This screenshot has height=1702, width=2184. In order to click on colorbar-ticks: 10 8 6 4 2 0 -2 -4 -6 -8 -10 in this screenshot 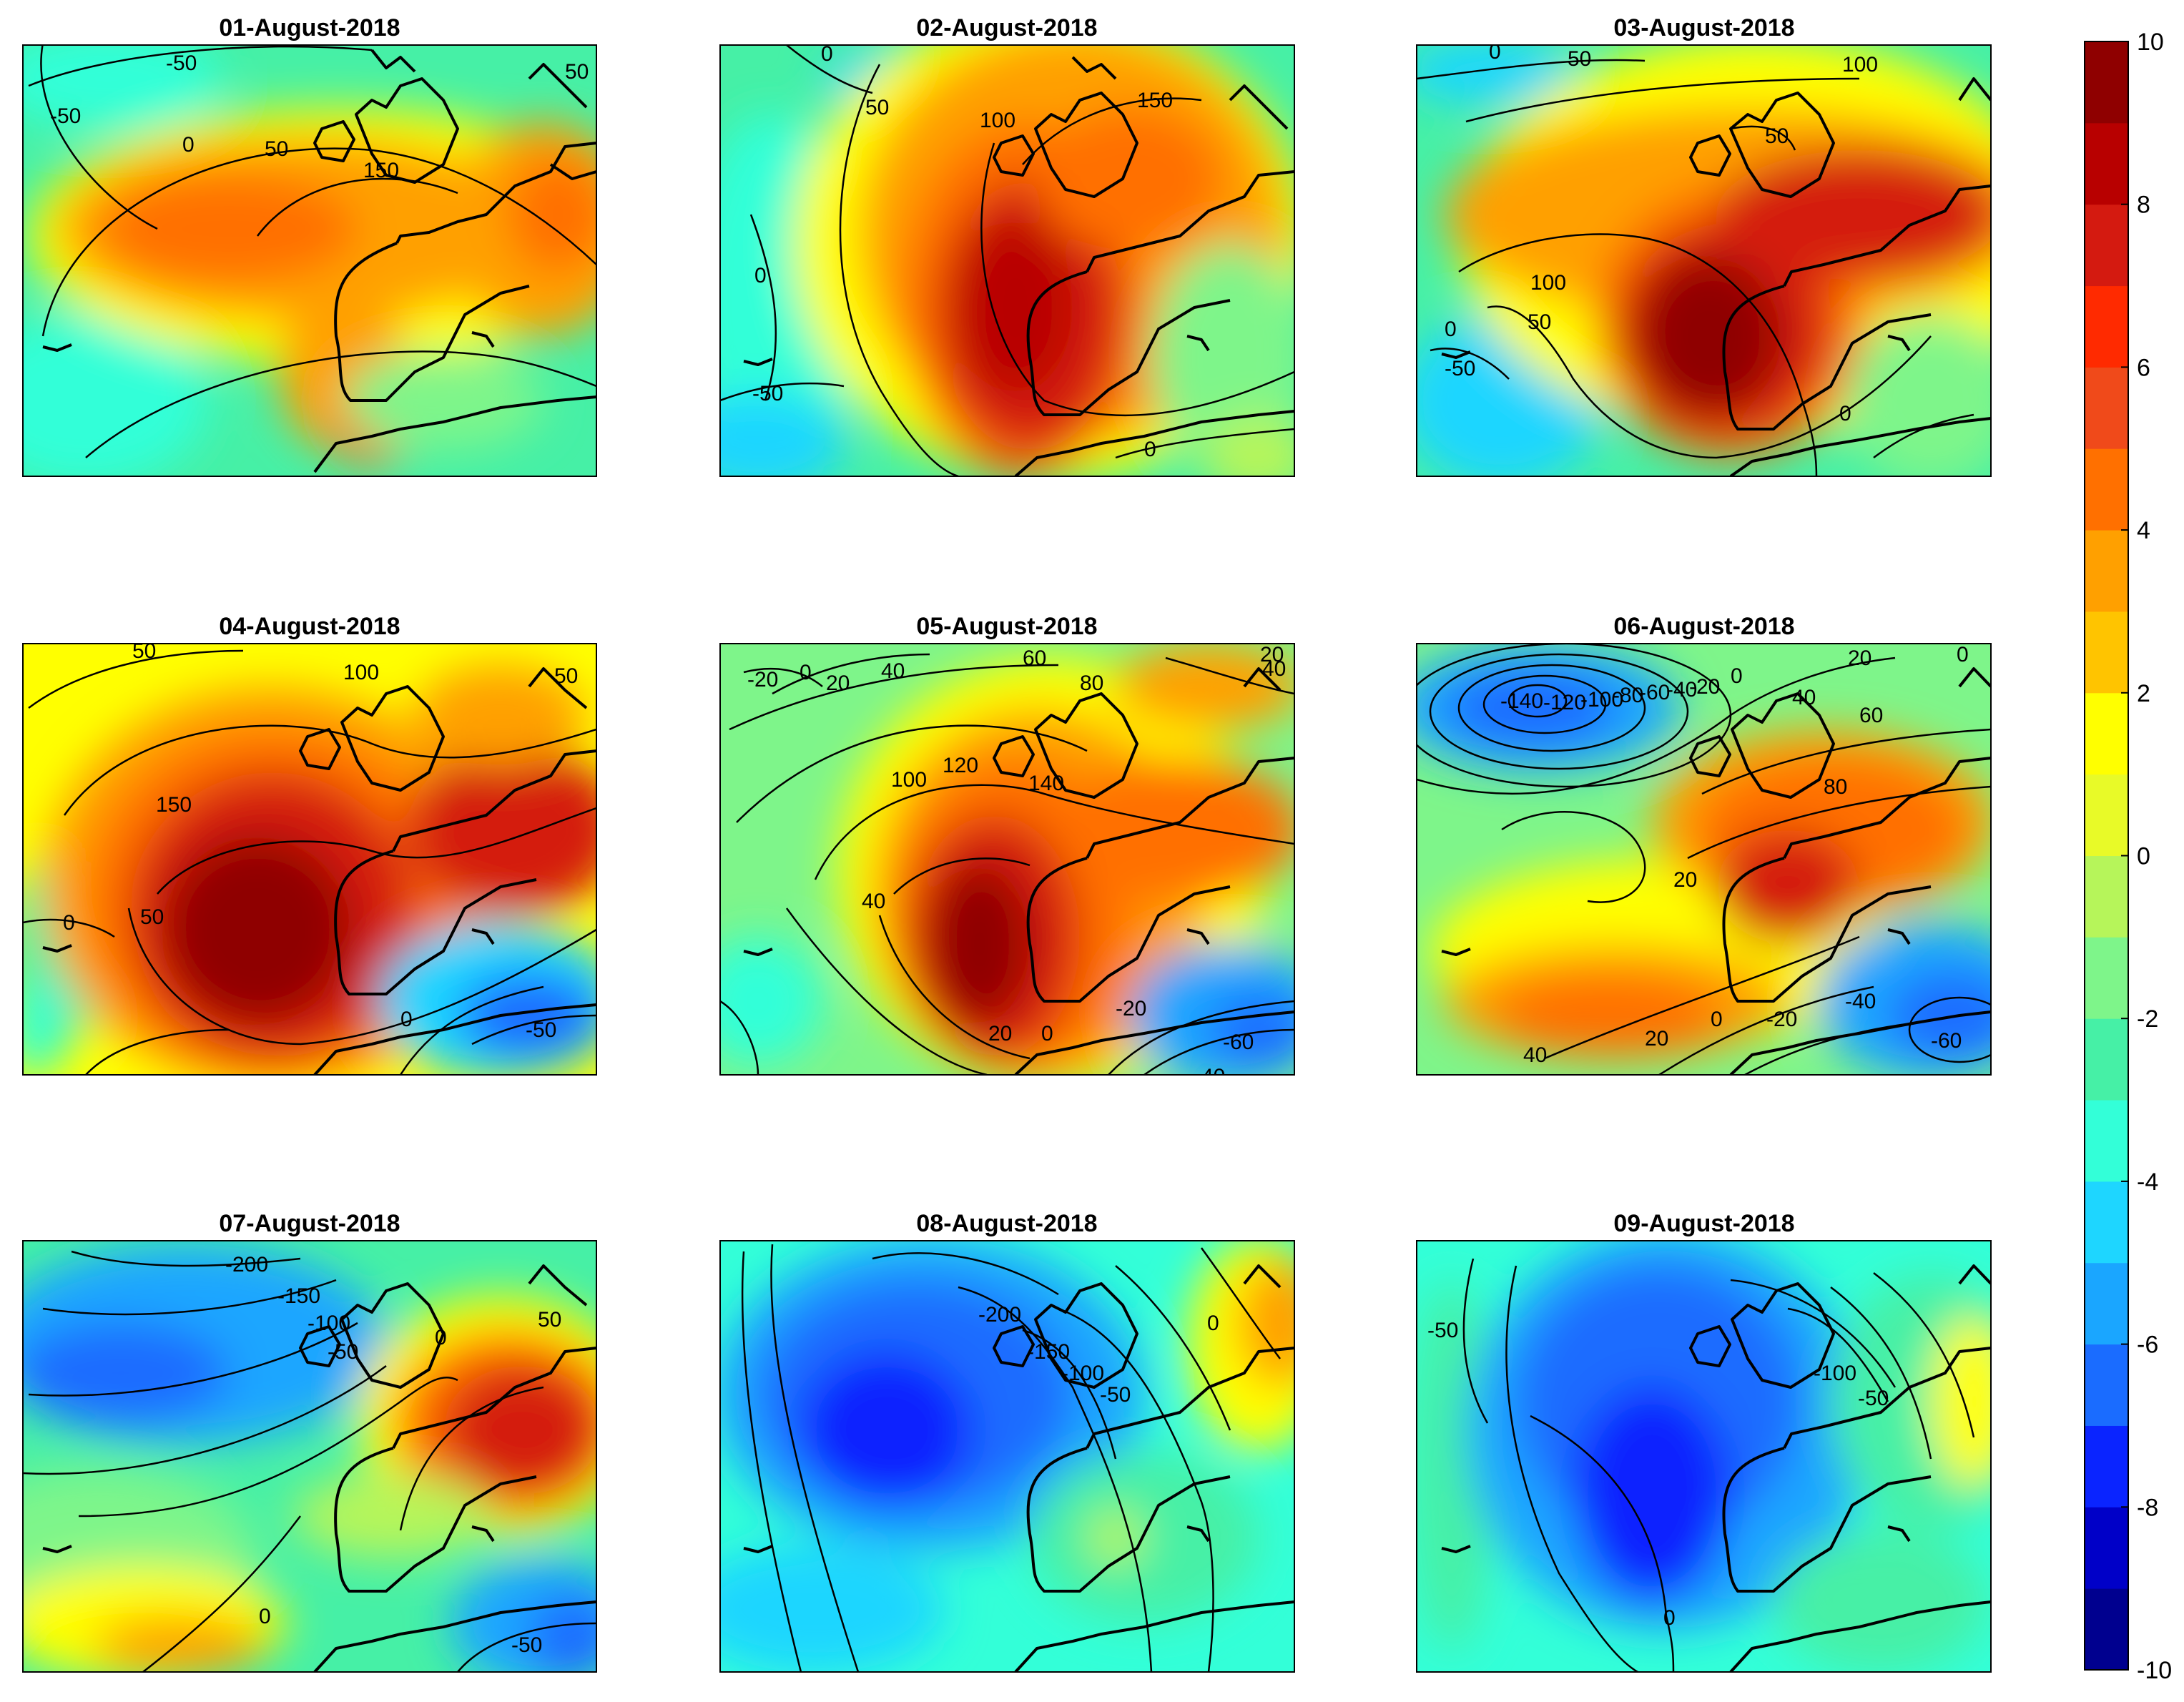, I will do `click(2146, 856)`.